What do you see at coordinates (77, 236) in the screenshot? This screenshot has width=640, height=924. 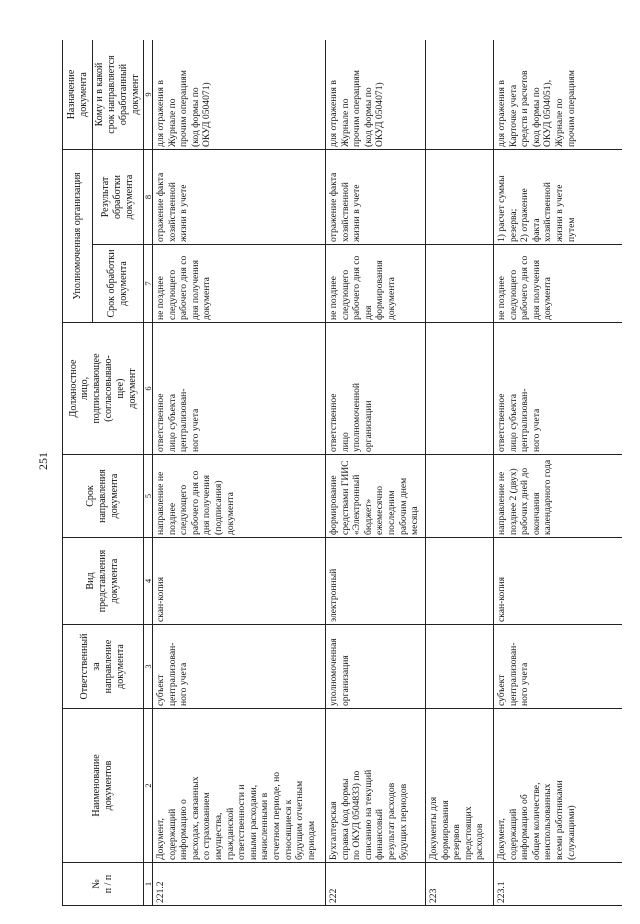 I see `header-group-authorized-org: Уполномоченная организация` at bounding box center [77, 236].